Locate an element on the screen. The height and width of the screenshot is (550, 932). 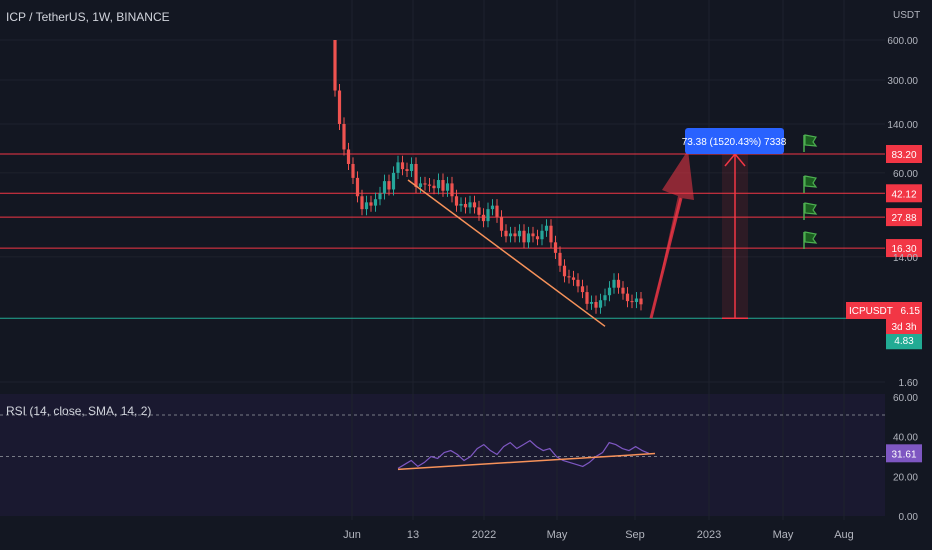
time-axis: Jun 13 2022 May Sep 2023 May Aug is located at coordinates (598, 535).